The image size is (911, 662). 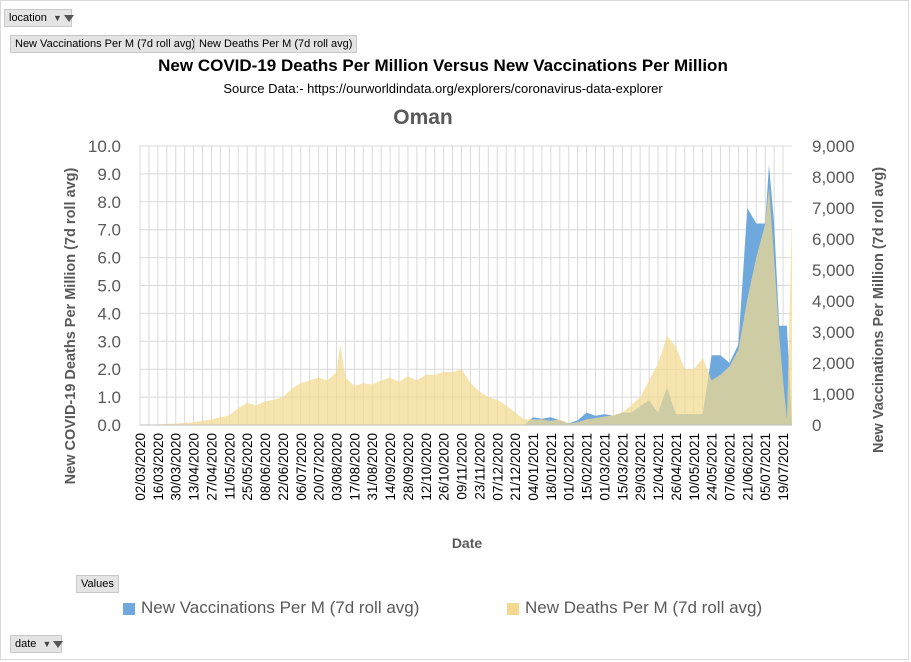 What do you see at coordinates (336, 467) in the screenshot?
I see `x-tick-label: 03/08/2020` at bounding box center [336, 467].